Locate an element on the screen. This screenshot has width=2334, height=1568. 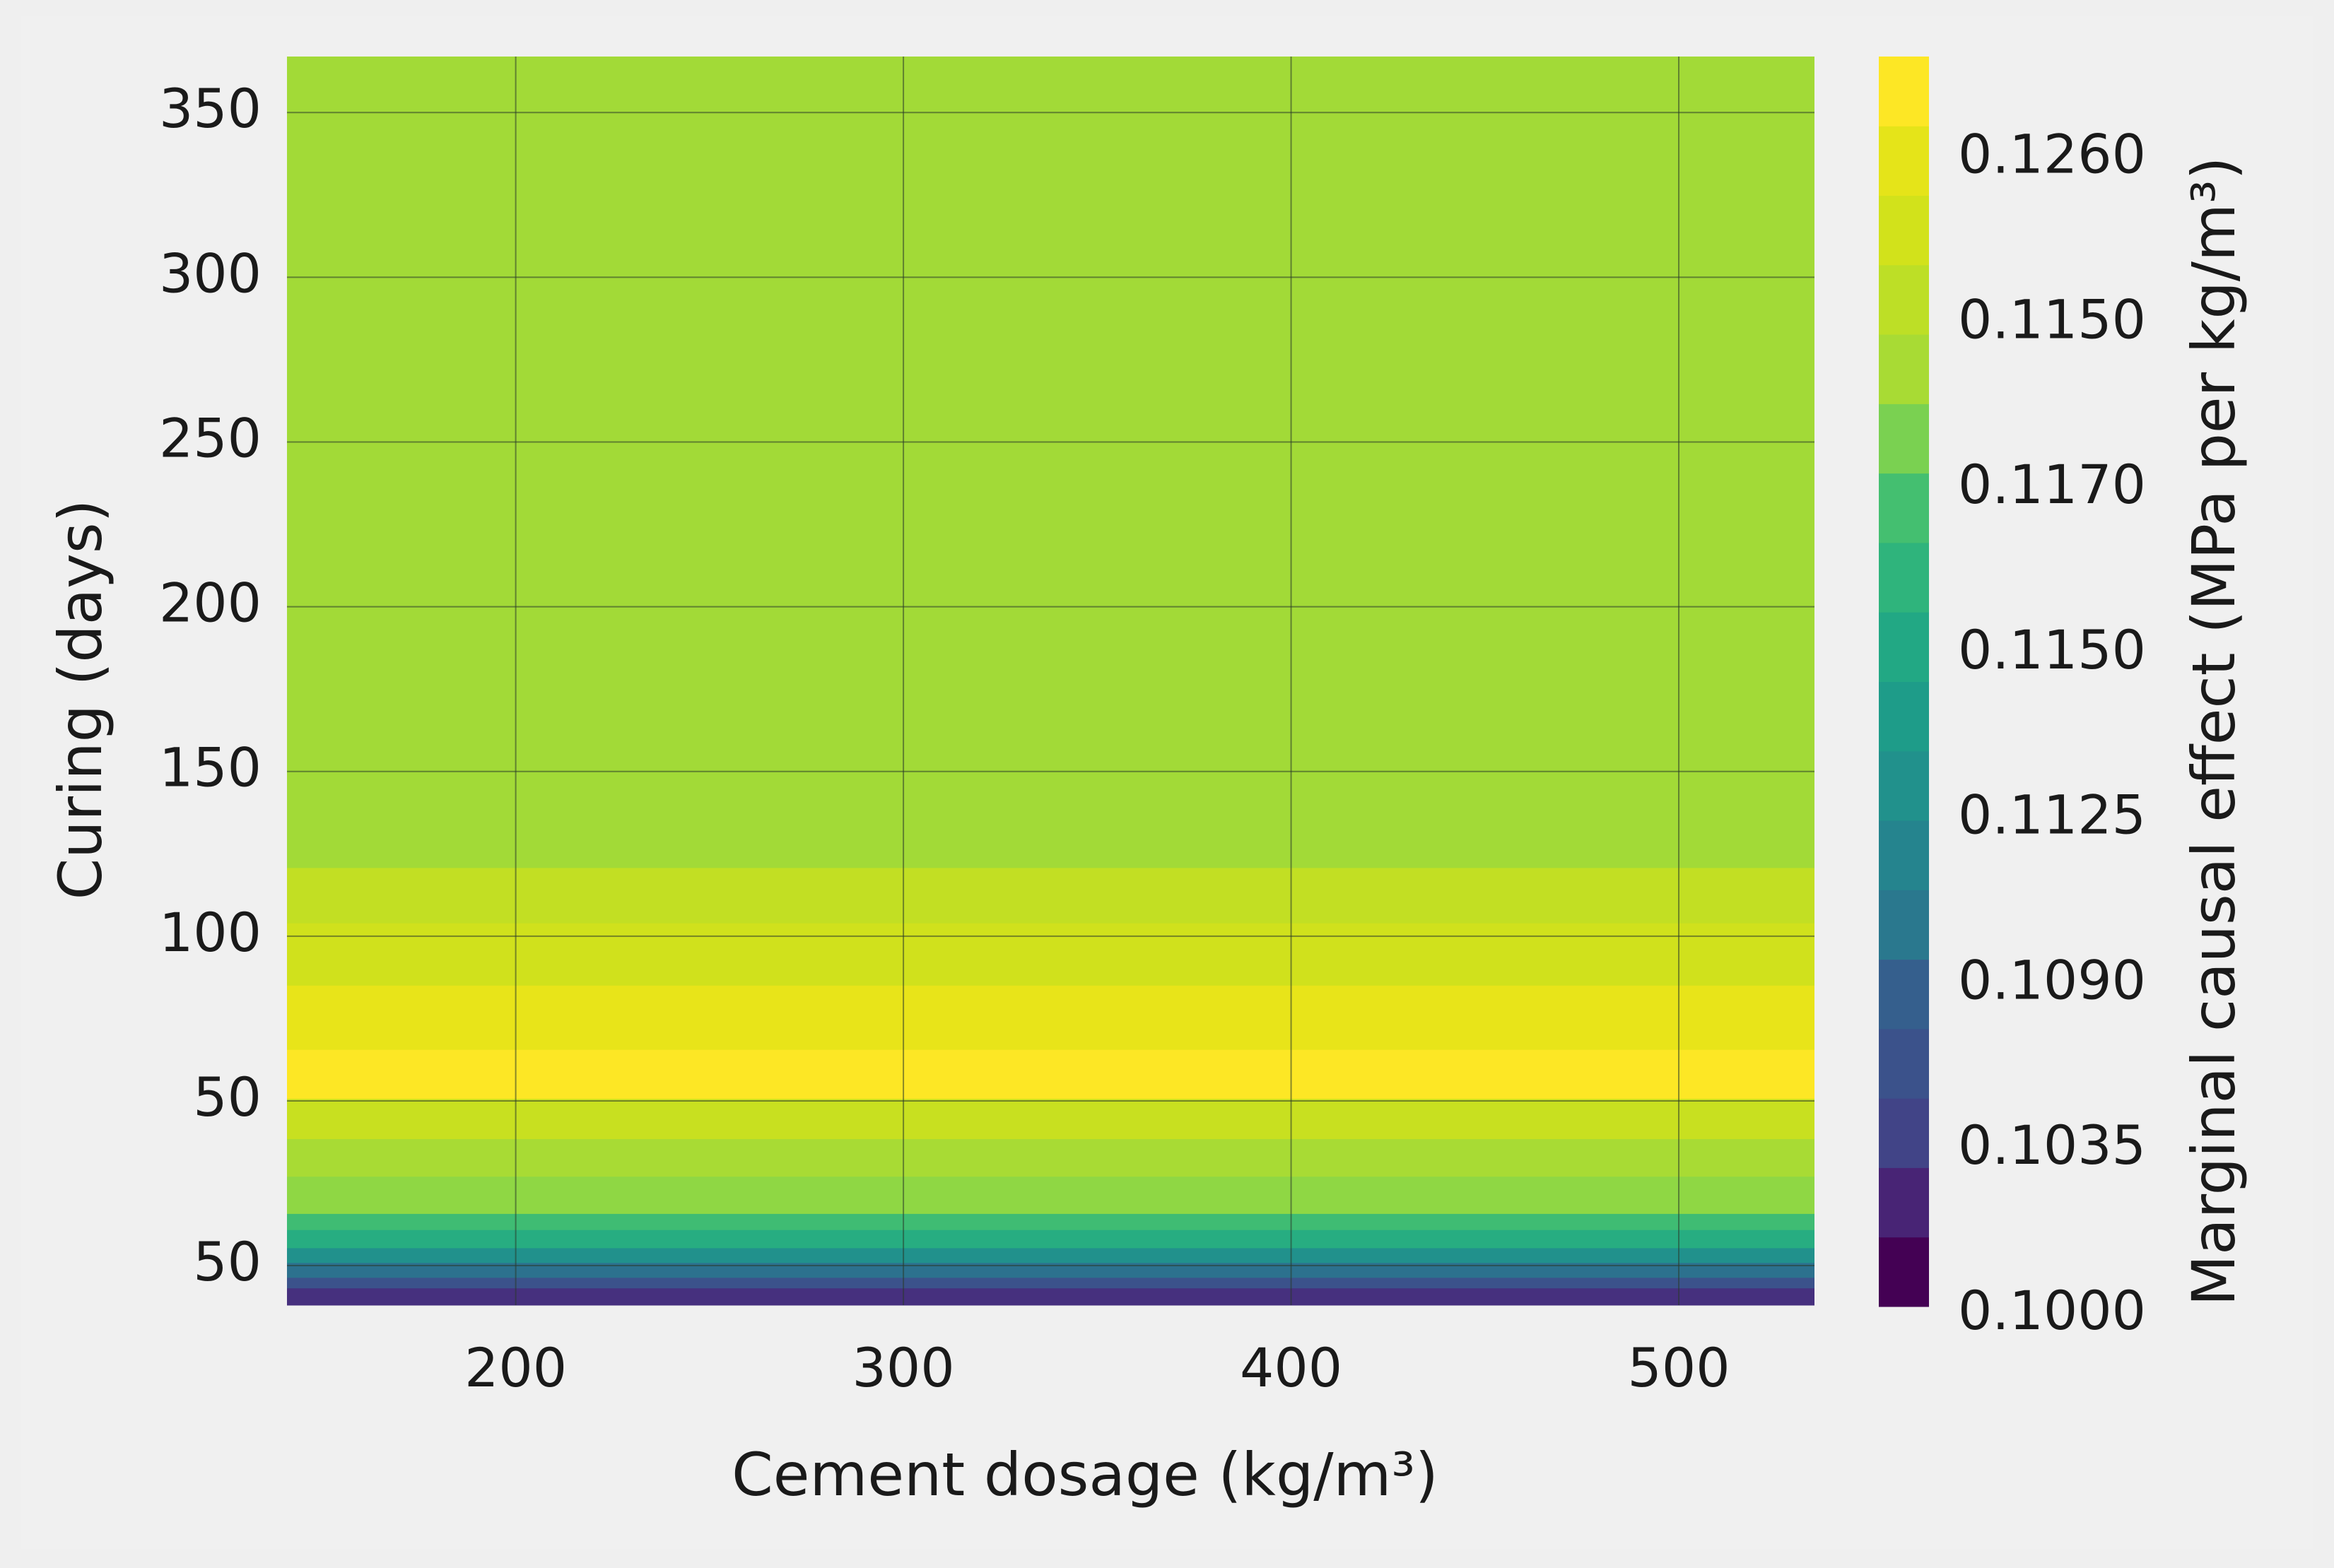
x-axis-label: Cement dosage (kg/m³) is located at coordinates (1085, 1474).